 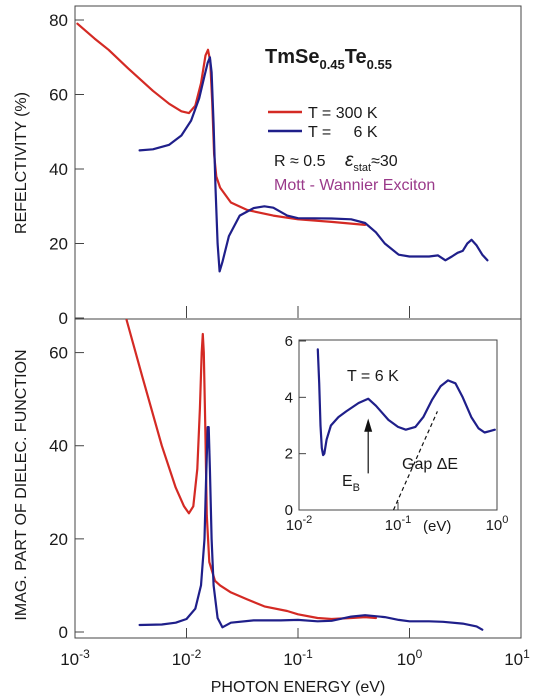 What do you see at coordinates (84, 654) in the screenshot?
I see `bottom-x-tick-label-1-exponent: -3` at bounding box center [84, 654].